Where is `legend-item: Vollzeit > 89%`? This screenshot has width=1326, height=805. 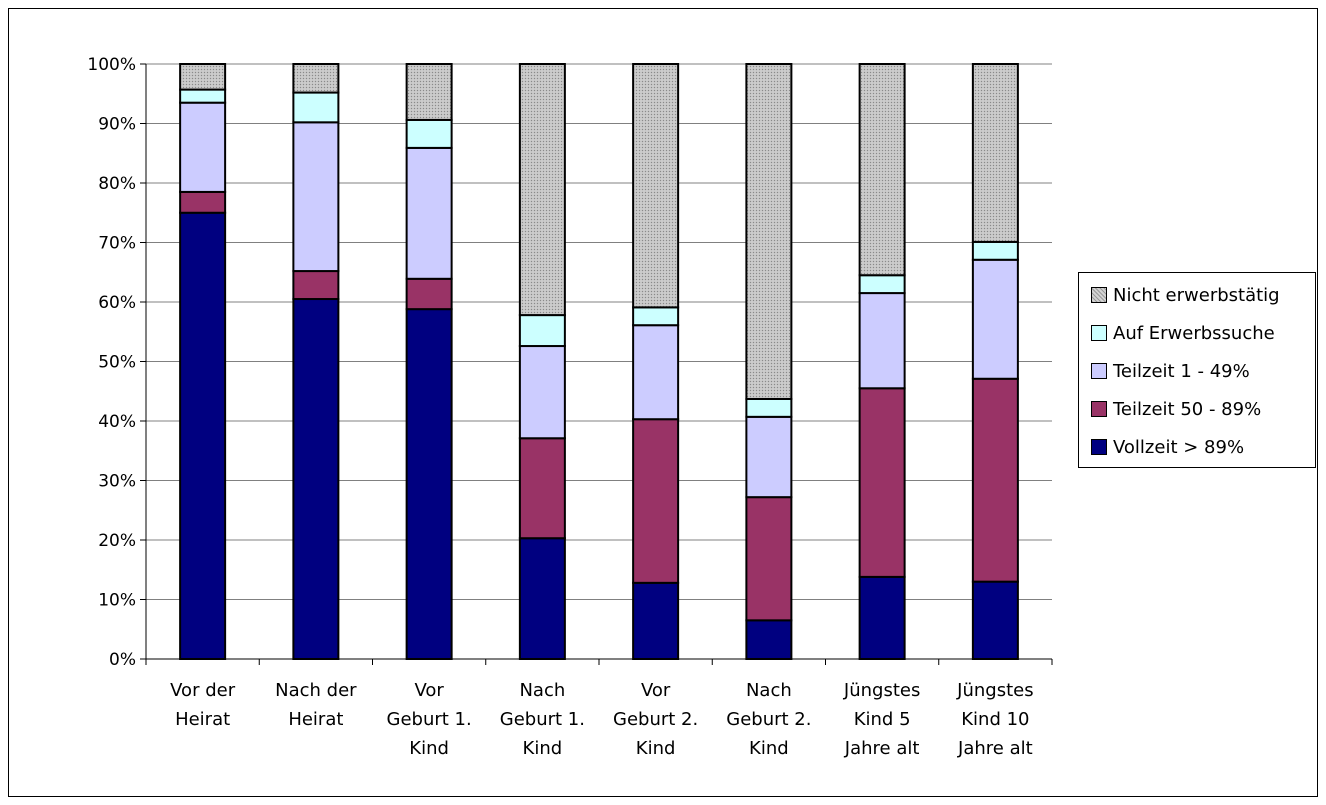
legend-item: Vollzeit > 89% is located at coordinates (1167, 447).